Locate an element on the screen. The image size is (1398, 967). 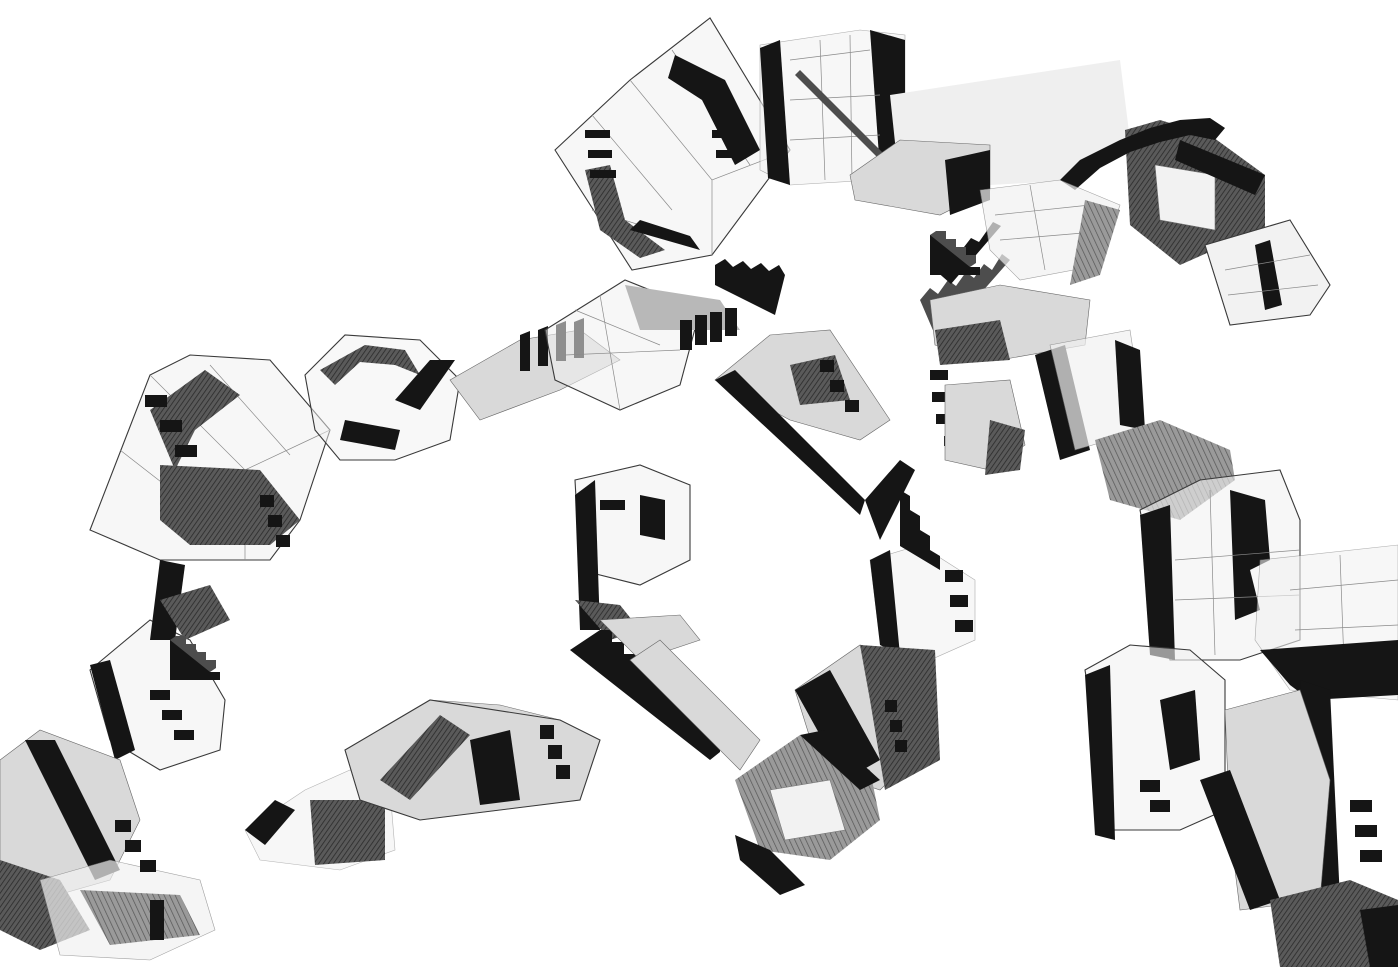
cube-center-p-shape is located at coordinates (632, 552).